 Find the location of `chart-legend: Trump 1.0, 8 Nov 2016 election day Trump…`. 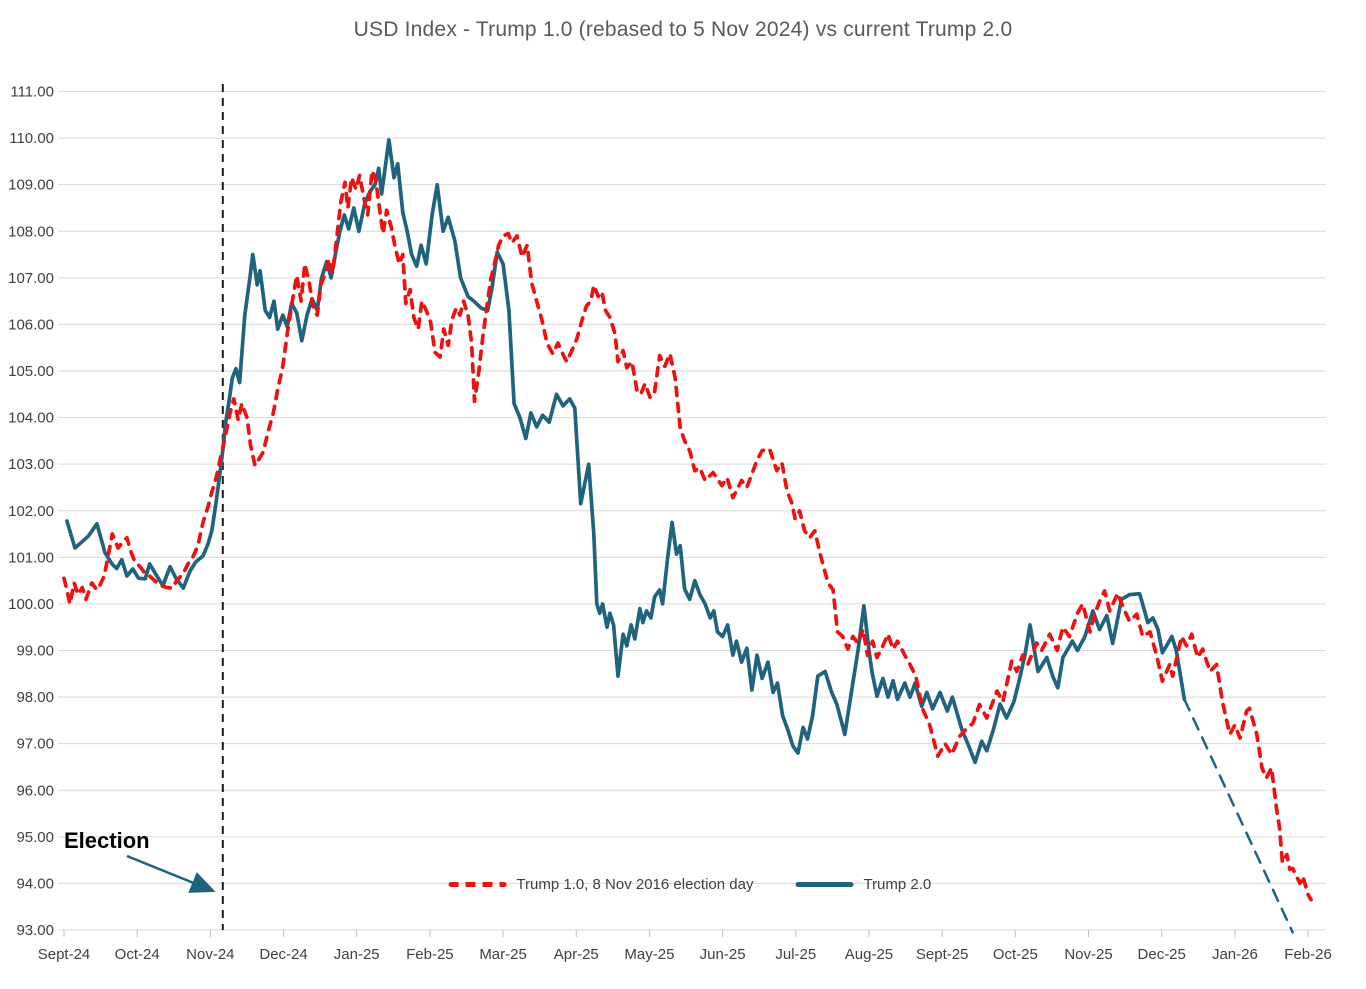

chart-legend: Trump 1.0, 8 Nov 2016 election day Trump… is located at coordinates (689, 884).